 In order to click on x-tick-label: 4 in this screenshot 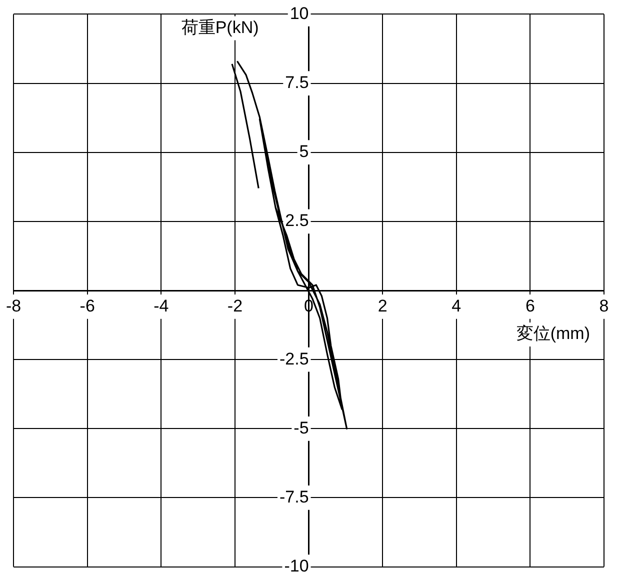, I will do `click(457, 306)`.